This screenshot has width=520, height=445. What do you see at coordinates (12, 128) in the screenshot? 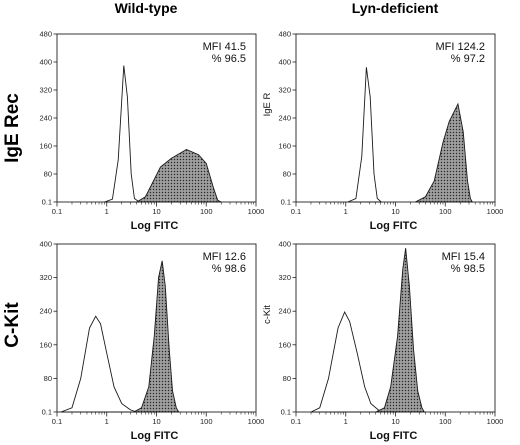
I see `row-title-ige-rec: IgE Rec` at bounding box center [12, 128].